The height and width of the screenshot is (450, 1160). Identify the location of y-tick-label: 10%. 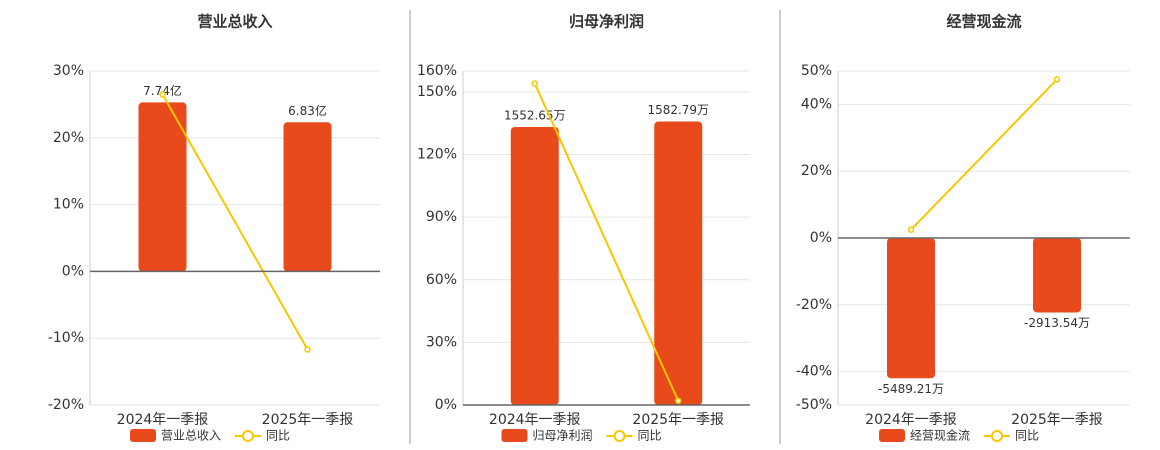
(68, 205).